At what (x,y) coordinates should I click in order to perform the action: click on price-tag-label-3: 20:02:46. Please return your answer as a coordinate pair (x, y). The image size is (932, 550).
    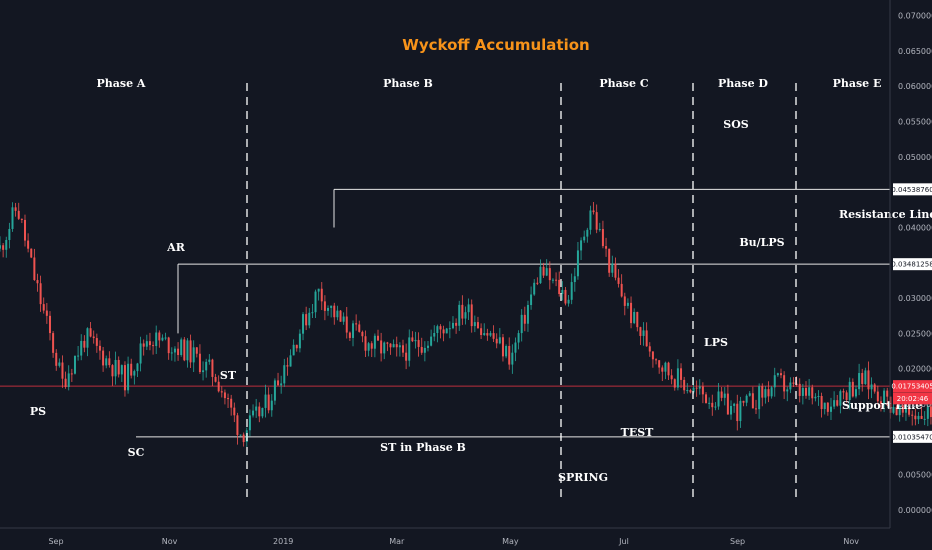
    Looking at the image, I should click on (913, 399).